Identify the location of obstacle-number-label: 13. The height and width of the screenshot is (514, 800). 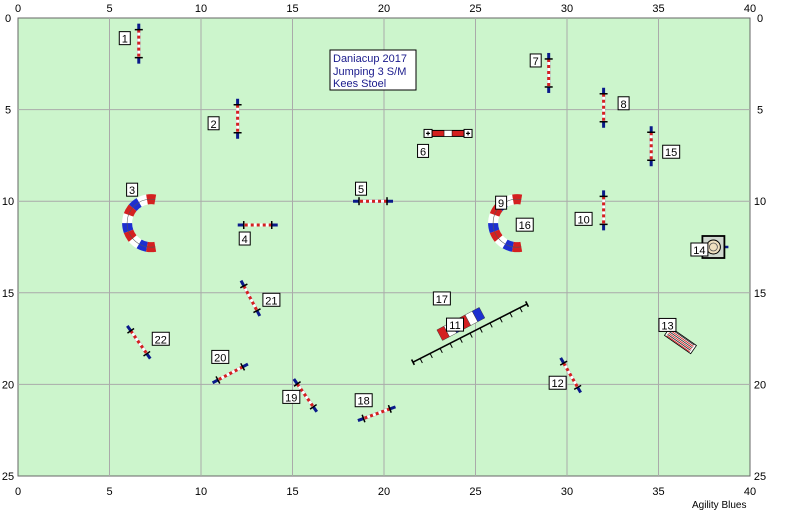
(667, 324).